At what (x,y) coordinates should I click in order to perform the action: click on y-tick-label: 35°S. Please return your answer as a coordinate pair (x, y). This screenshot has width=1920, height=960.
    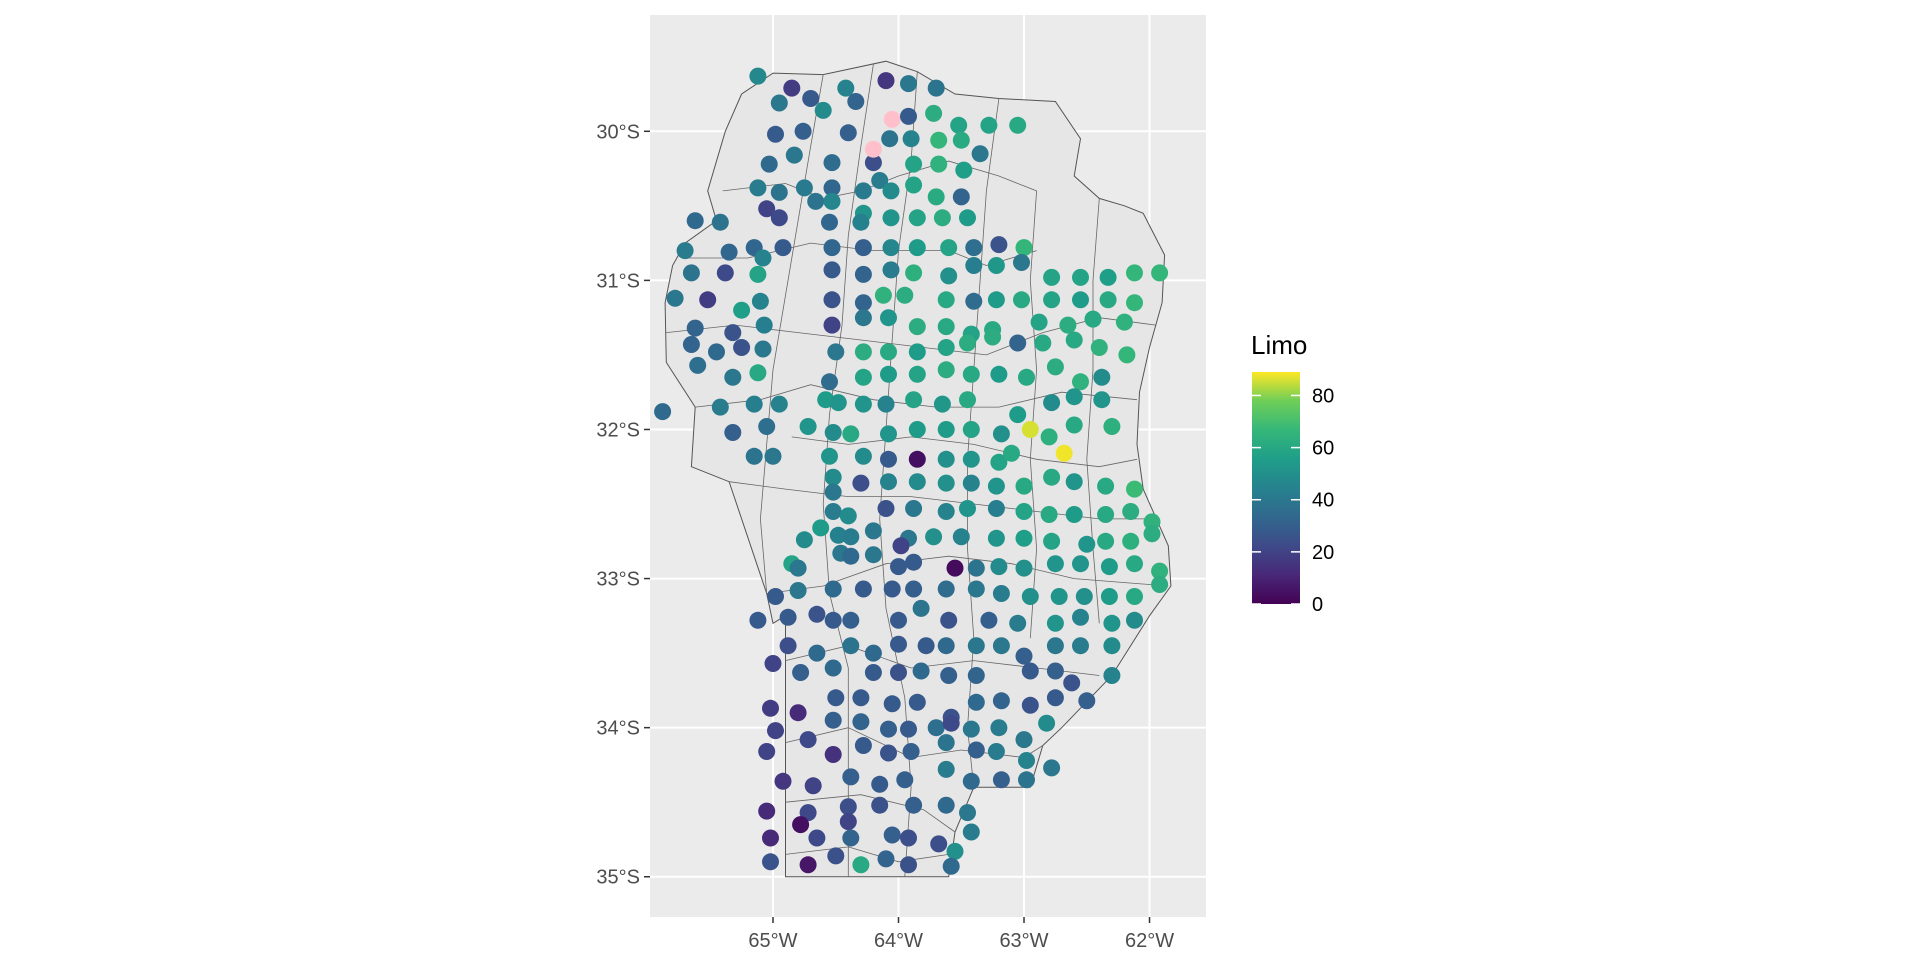
    Looking at the image, I should click on (618, 878).